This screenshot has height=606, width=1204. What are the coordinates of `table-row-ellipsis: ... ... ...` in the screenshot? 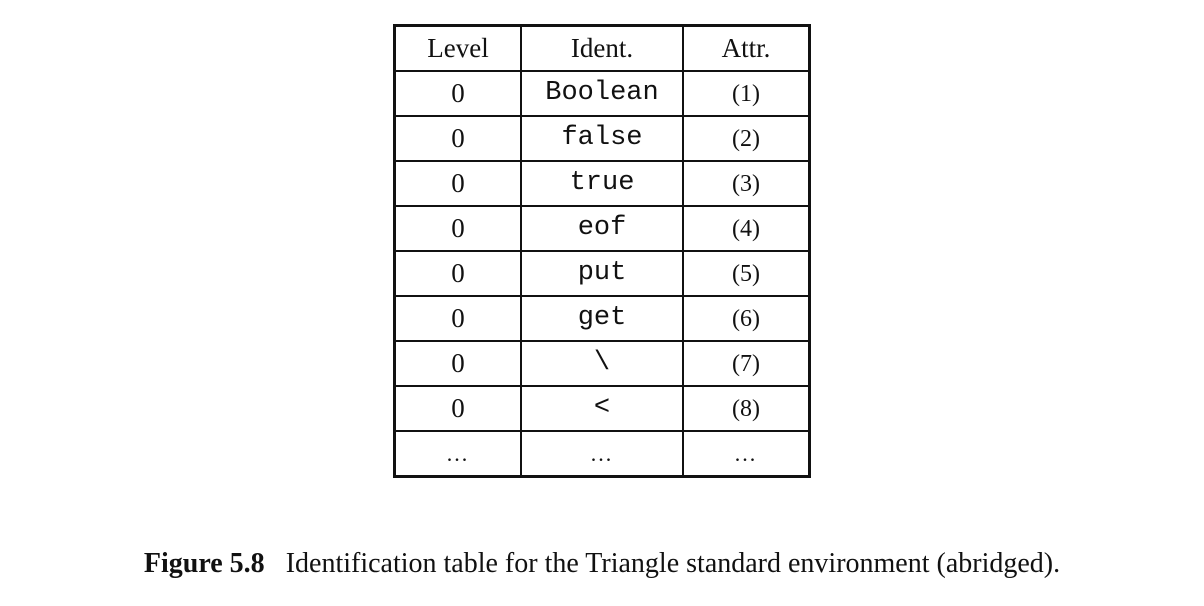 It's located at (602, 454).